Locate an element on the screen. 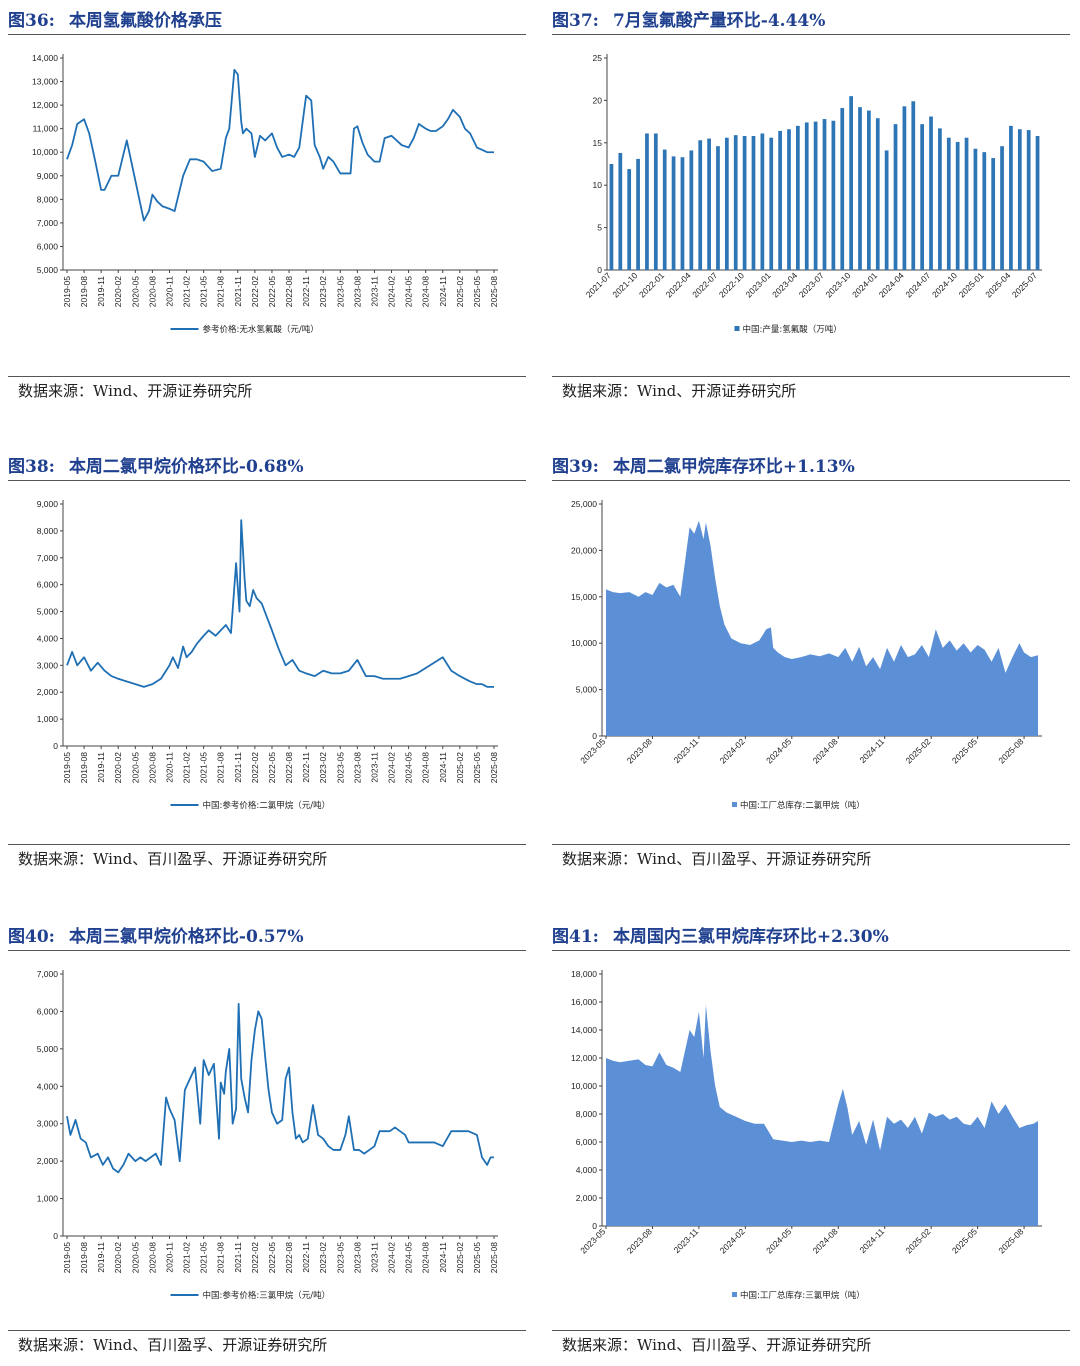 This screenshot has width=1080, height=1366. x-tick-label: 2022-11 is located at coordinates (306, 1257).